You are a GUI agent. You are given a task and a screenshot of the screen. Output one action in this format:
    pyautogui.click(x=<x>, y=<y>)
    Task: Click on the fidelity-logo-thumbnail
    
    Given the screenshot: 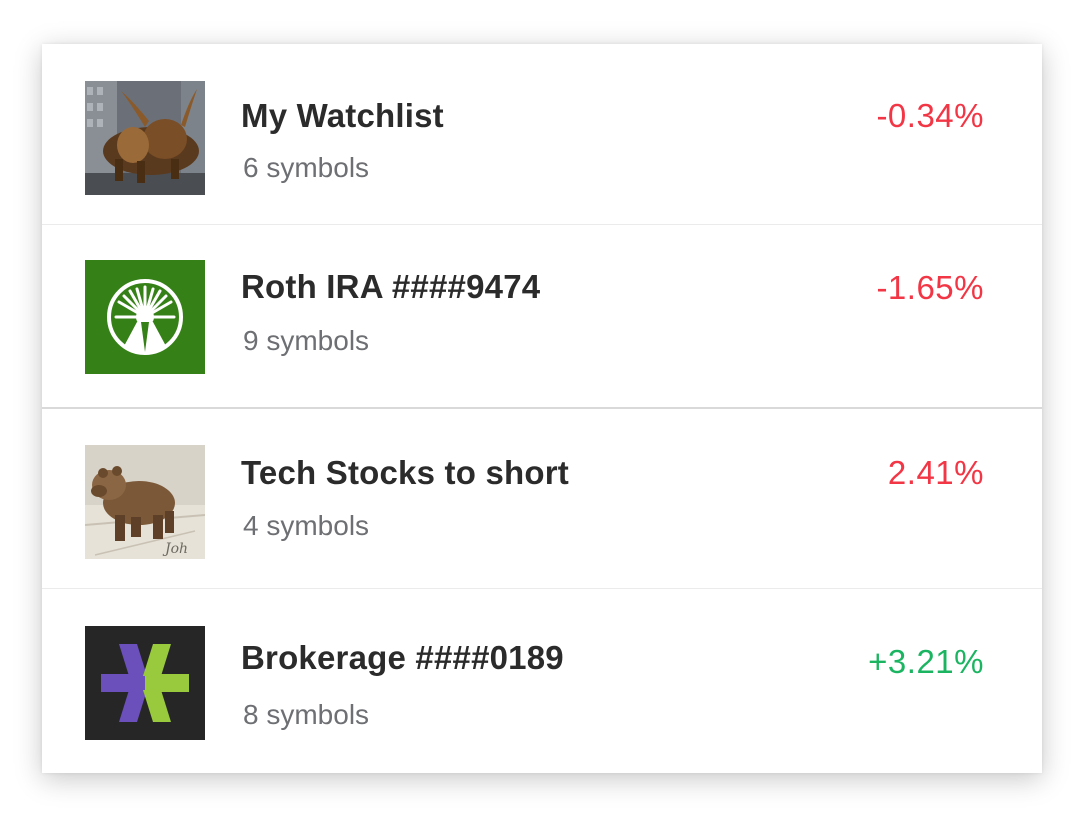 What is the action you would take?
    pyautogui.click(x=145, y=317)
    